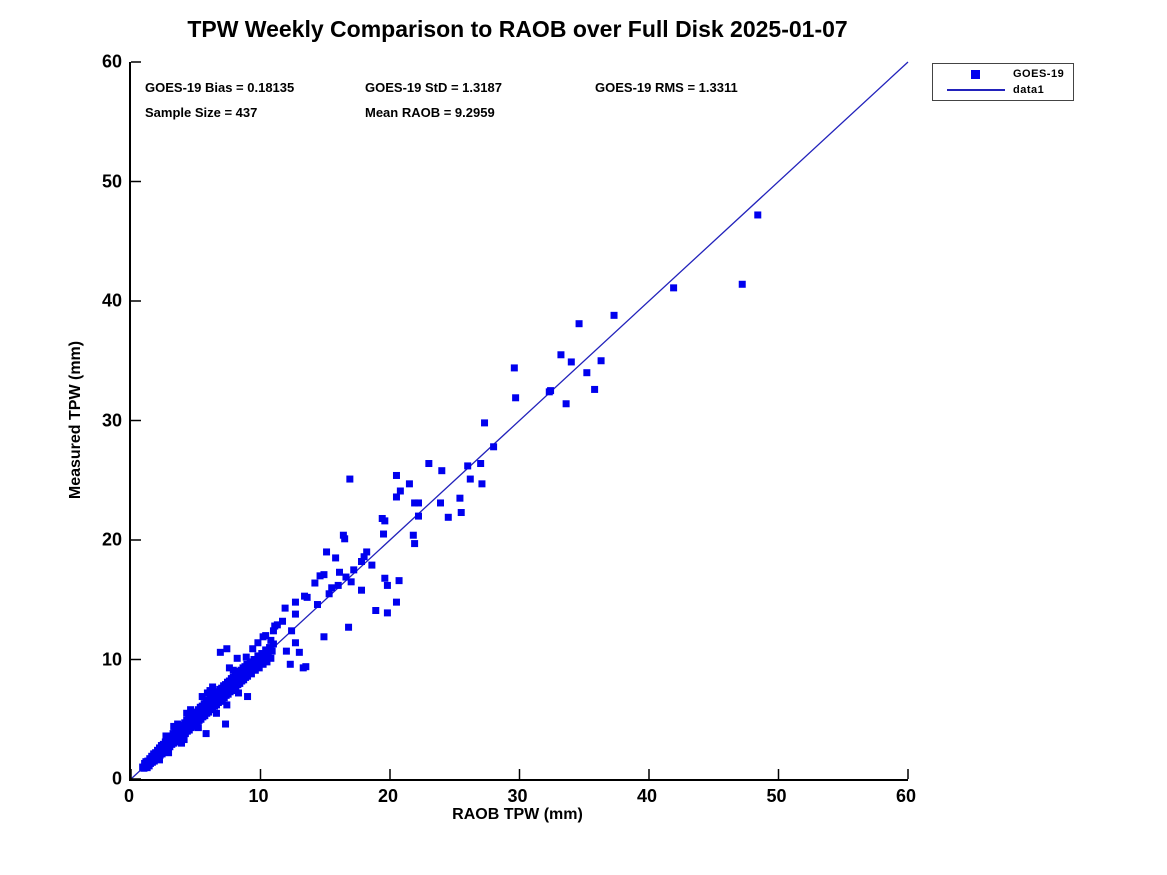 This screenshot has width=1167, height=875. I want to click on stat-mean-raob: Mean RAOB = 9.2959, so click(430, 112).